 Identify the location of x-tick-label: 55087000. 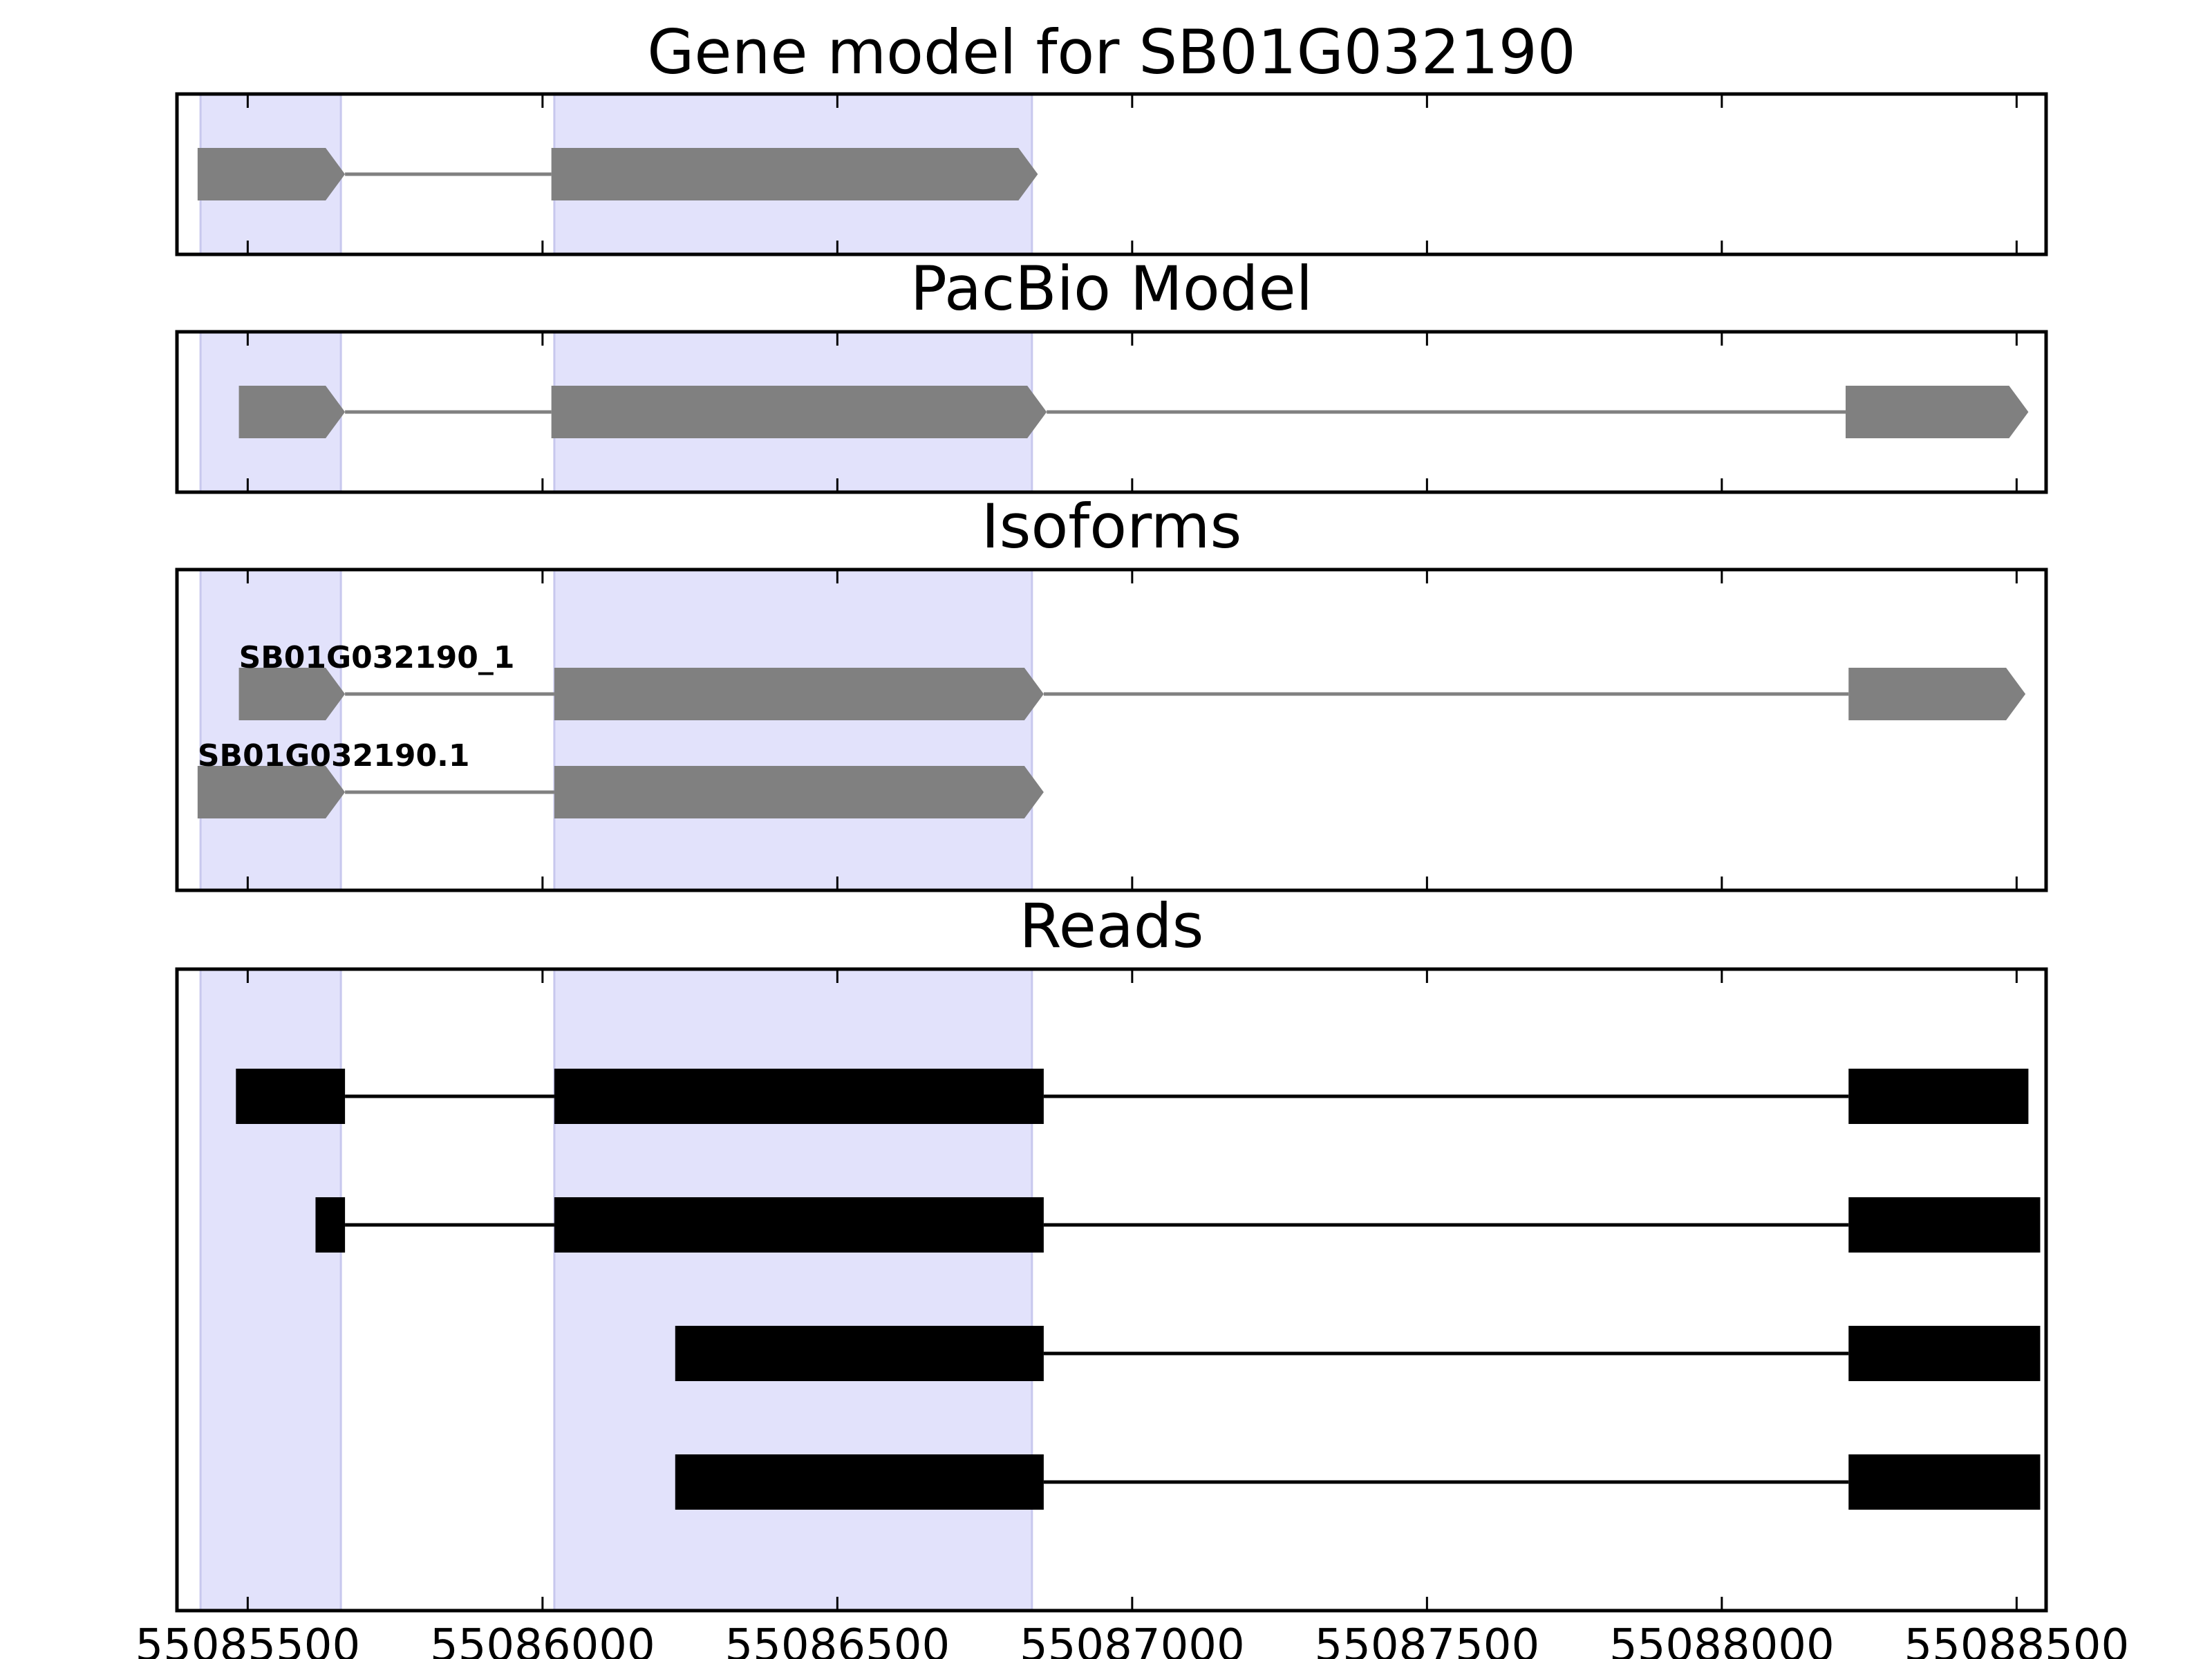
(1132, 1639).